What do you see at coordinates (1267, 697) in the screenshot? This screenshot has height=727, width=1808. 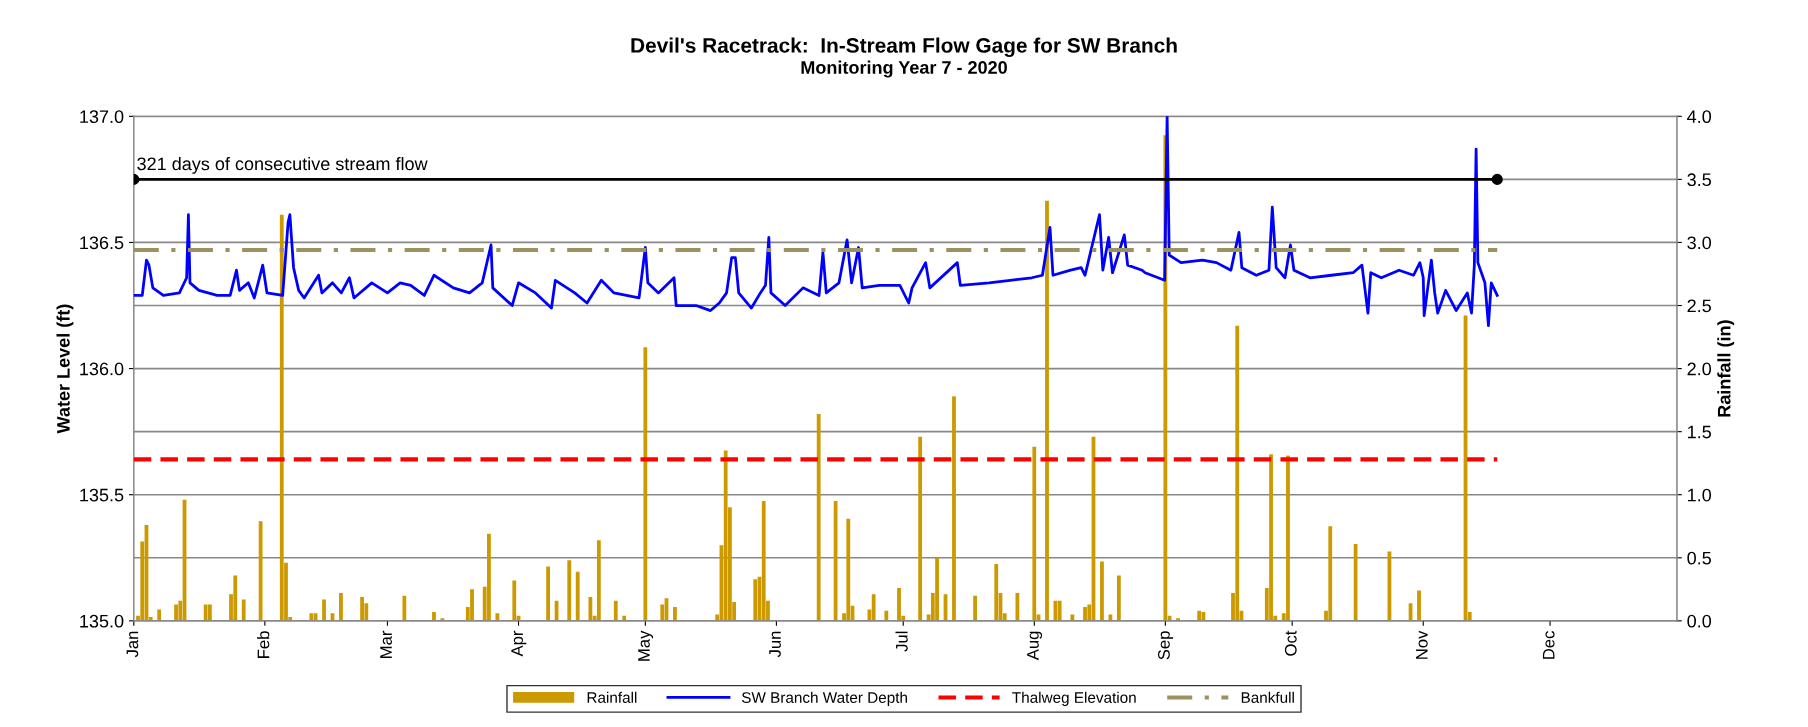 I see `legend-label: Bankfull` at bounding box center [1267, 697].